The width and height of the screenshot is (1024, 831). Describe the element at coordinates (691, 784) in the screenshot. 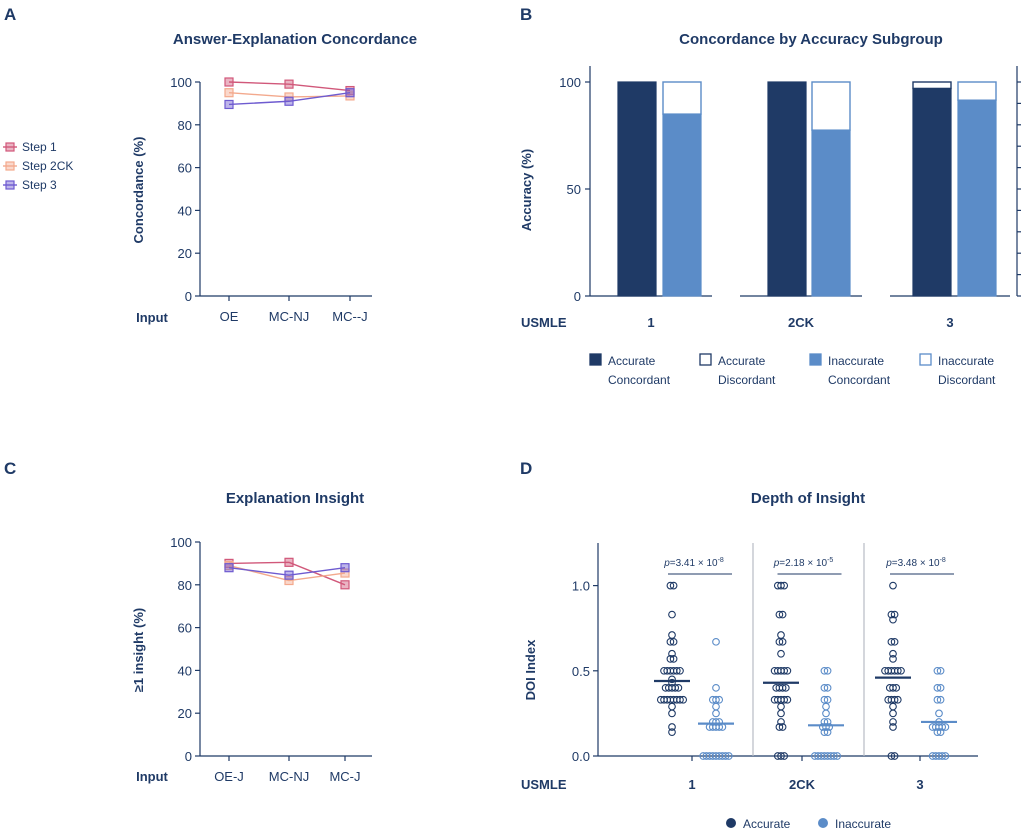

I see `x-tick-label: 1` at that location.